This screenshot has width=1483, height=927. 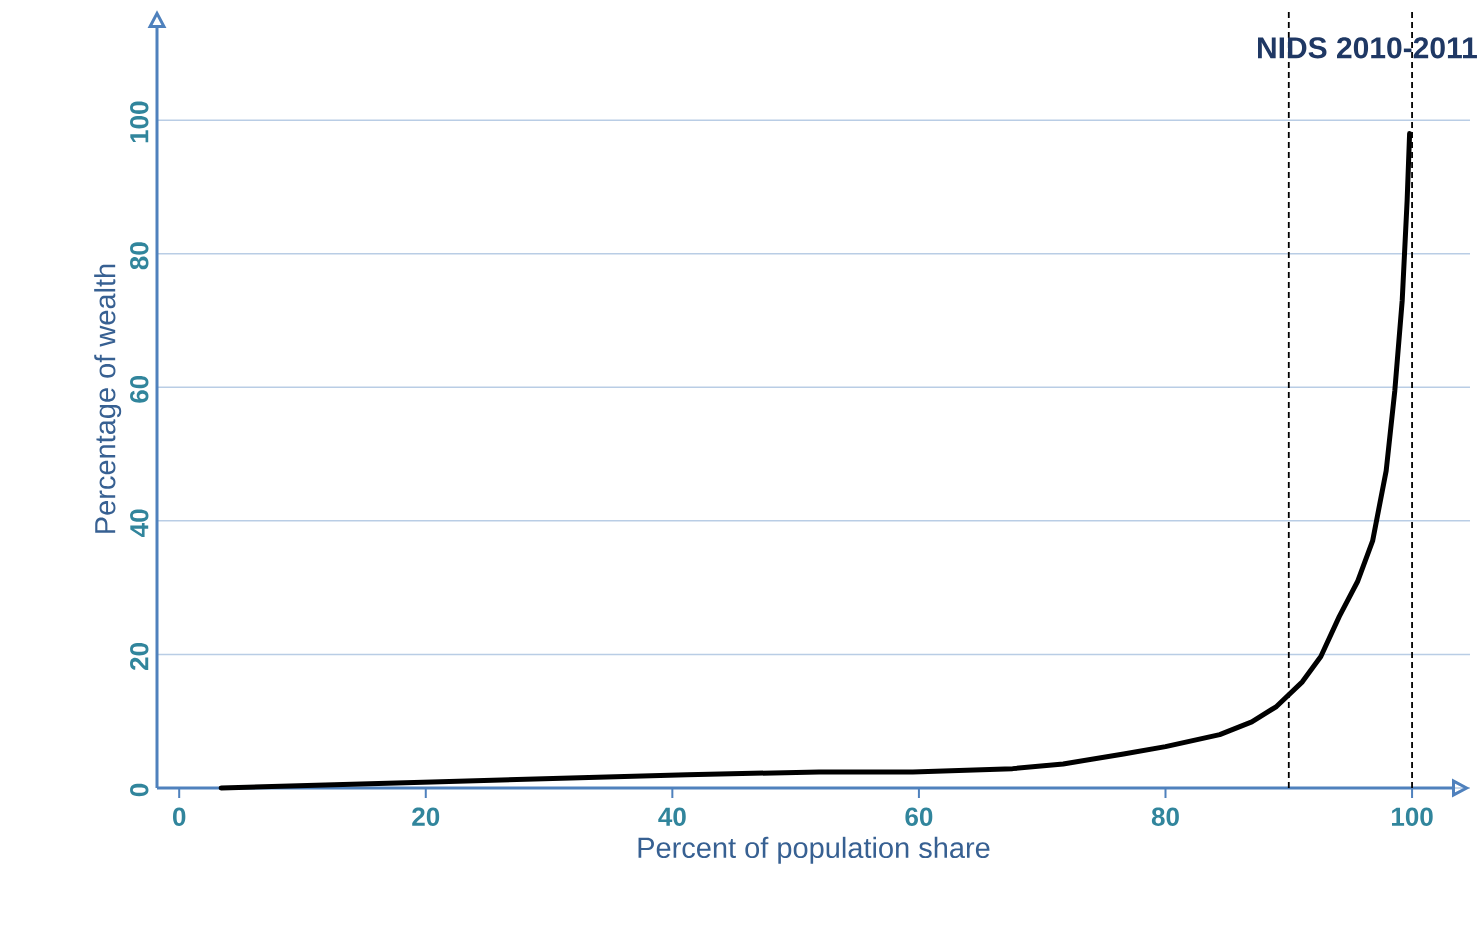 I want to click on x-tick-label: 0, so click(x=179, y=816).